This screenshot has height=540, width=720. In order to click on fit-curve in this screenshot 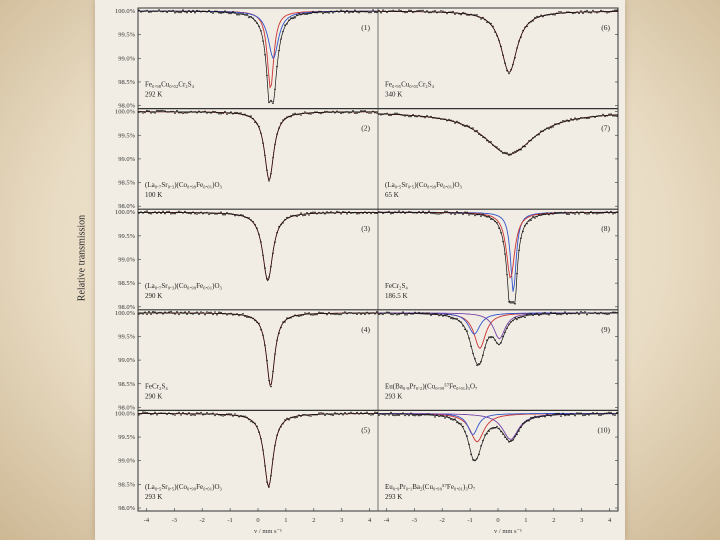, I will do `click(258, 349)`.